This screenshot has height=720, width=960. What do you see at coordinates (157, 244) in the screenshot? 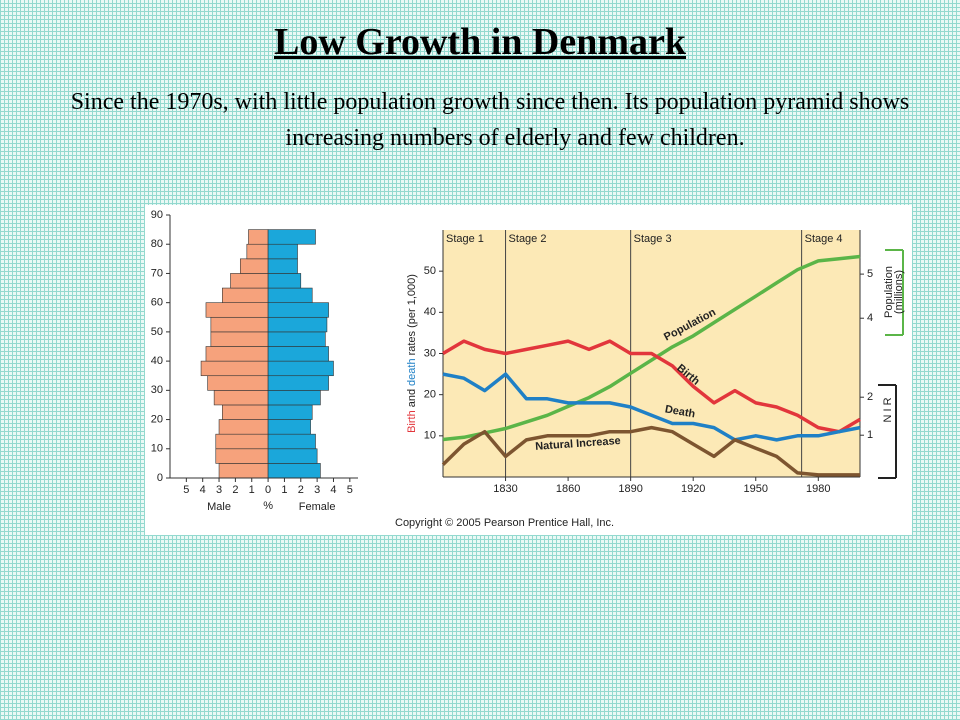
I see `y-tick-label: 80` at bounding box center [157, 244].